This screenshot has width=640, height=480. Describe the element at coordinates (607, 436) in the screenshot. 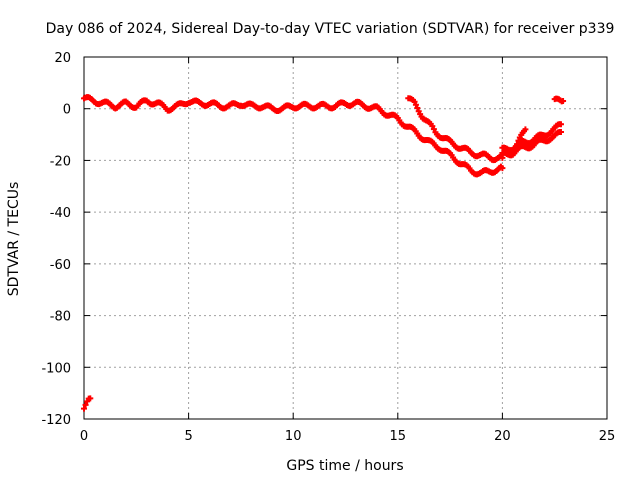

I see `x-tick-label: 25` at that location.